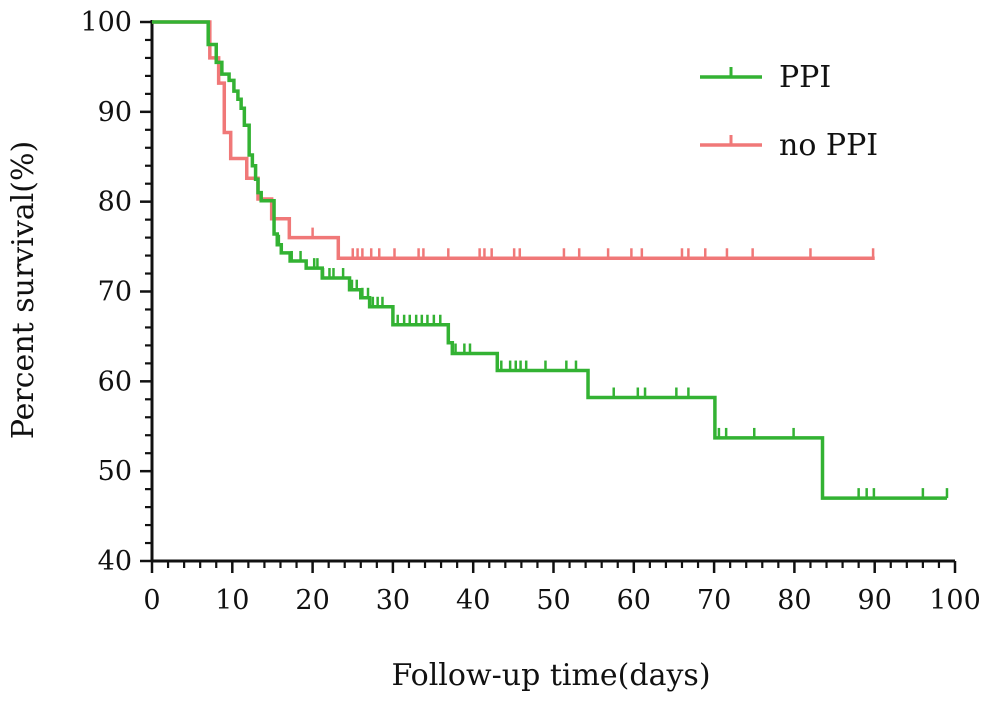 This screenshot has width=1000, height=716. I want to click on x-tick-label: 100, so click(955, 600).